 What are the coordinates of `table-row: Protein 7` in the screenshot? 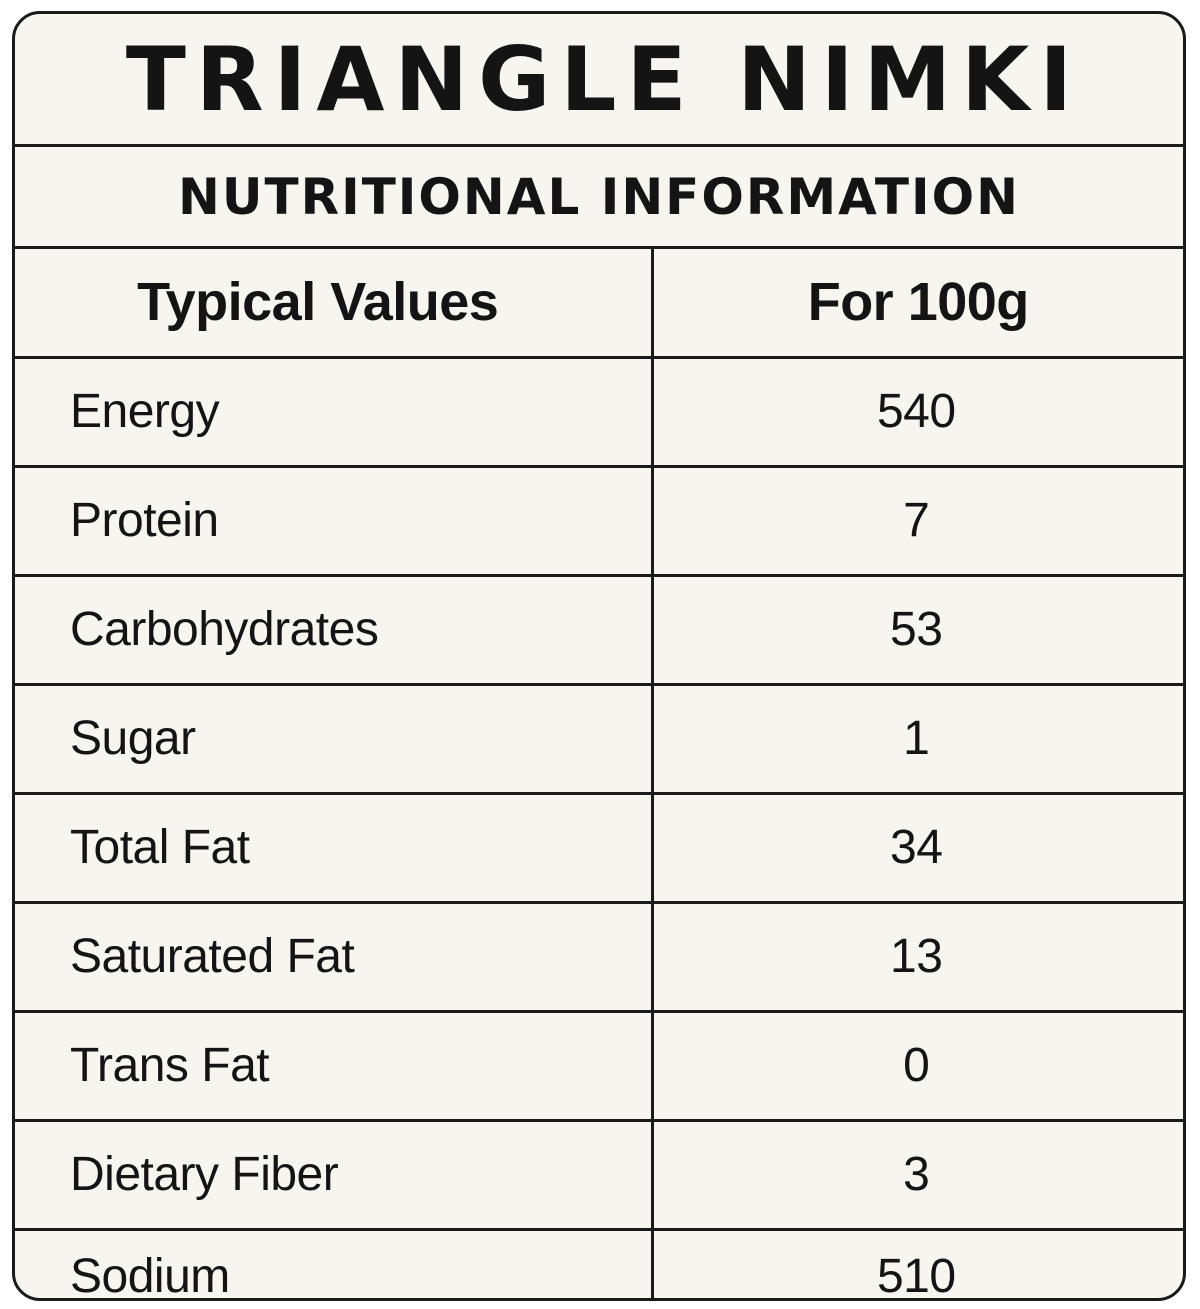 It's located at (599, 520).